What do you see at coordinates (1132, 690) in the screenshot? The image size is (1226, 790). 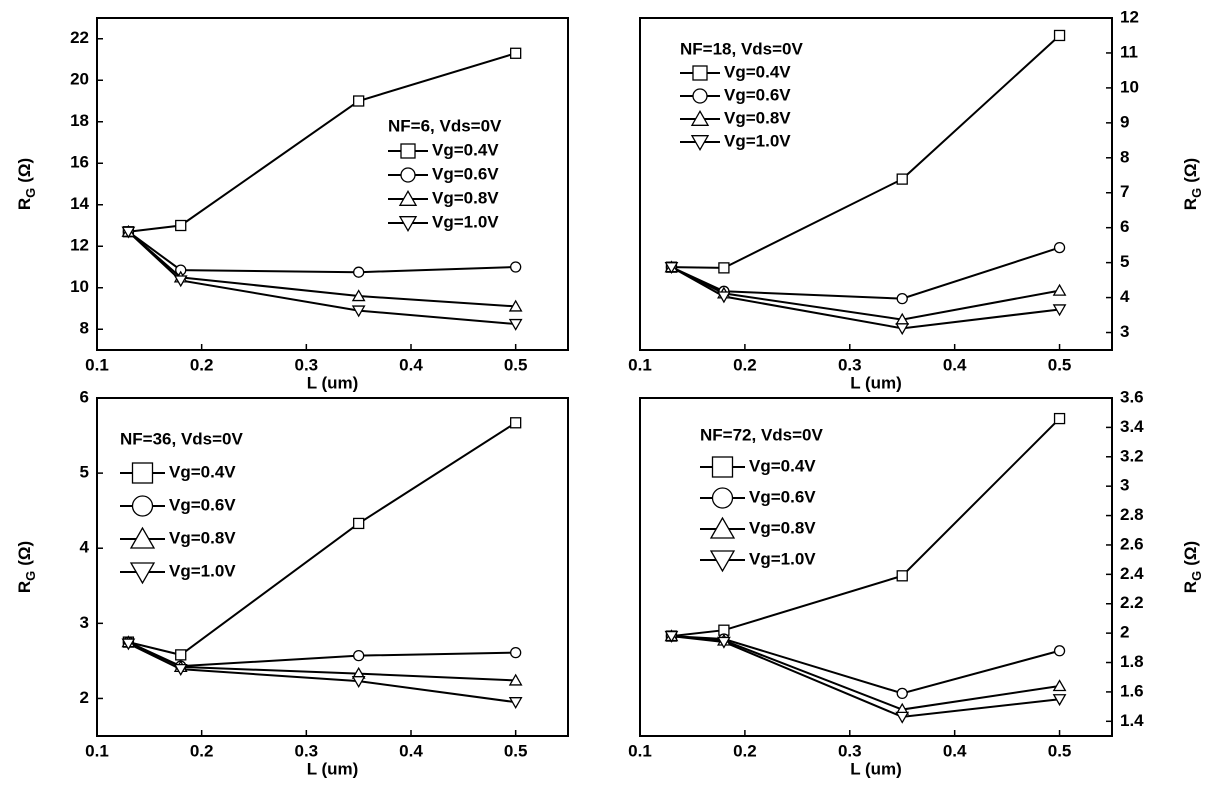 I see `y-tick-label: 1.6` at bounding box center [1132, 690].